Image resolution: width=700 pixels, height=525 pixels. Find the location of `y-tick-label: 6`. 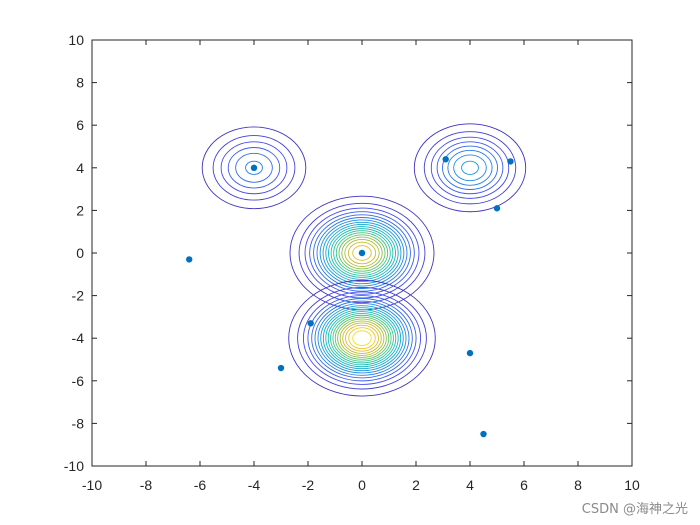

y-tick-label: 6 is located at coordinates (80, 125).